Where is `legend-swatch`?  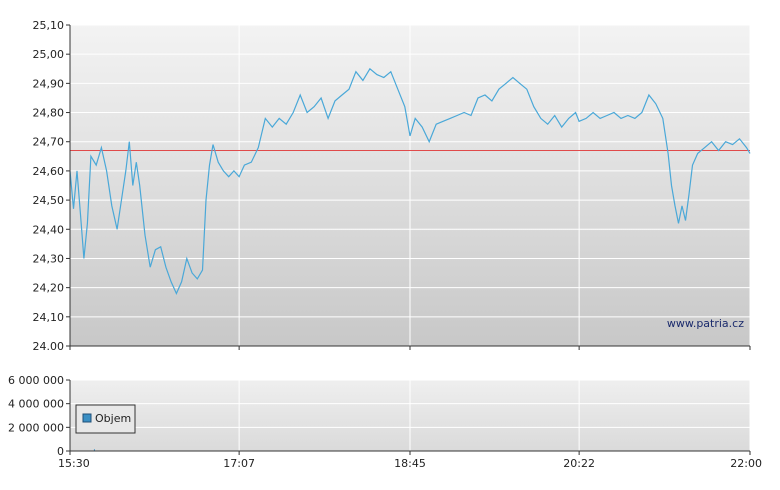 legend-swatch is located at coordinates (87, 418).